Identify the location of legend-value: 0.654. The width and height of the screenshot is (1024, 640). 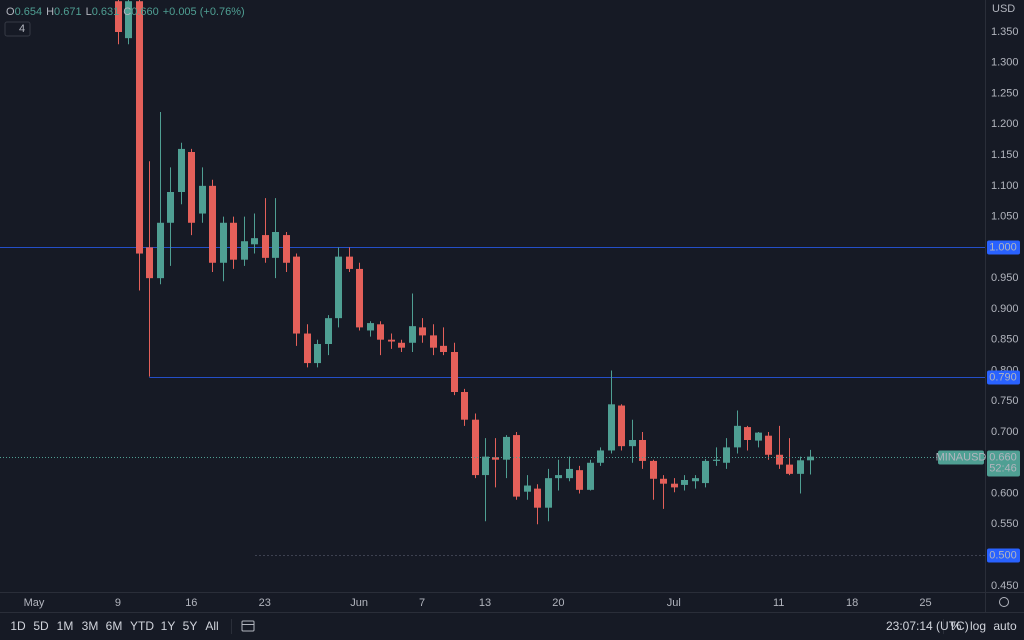
(29, 12).